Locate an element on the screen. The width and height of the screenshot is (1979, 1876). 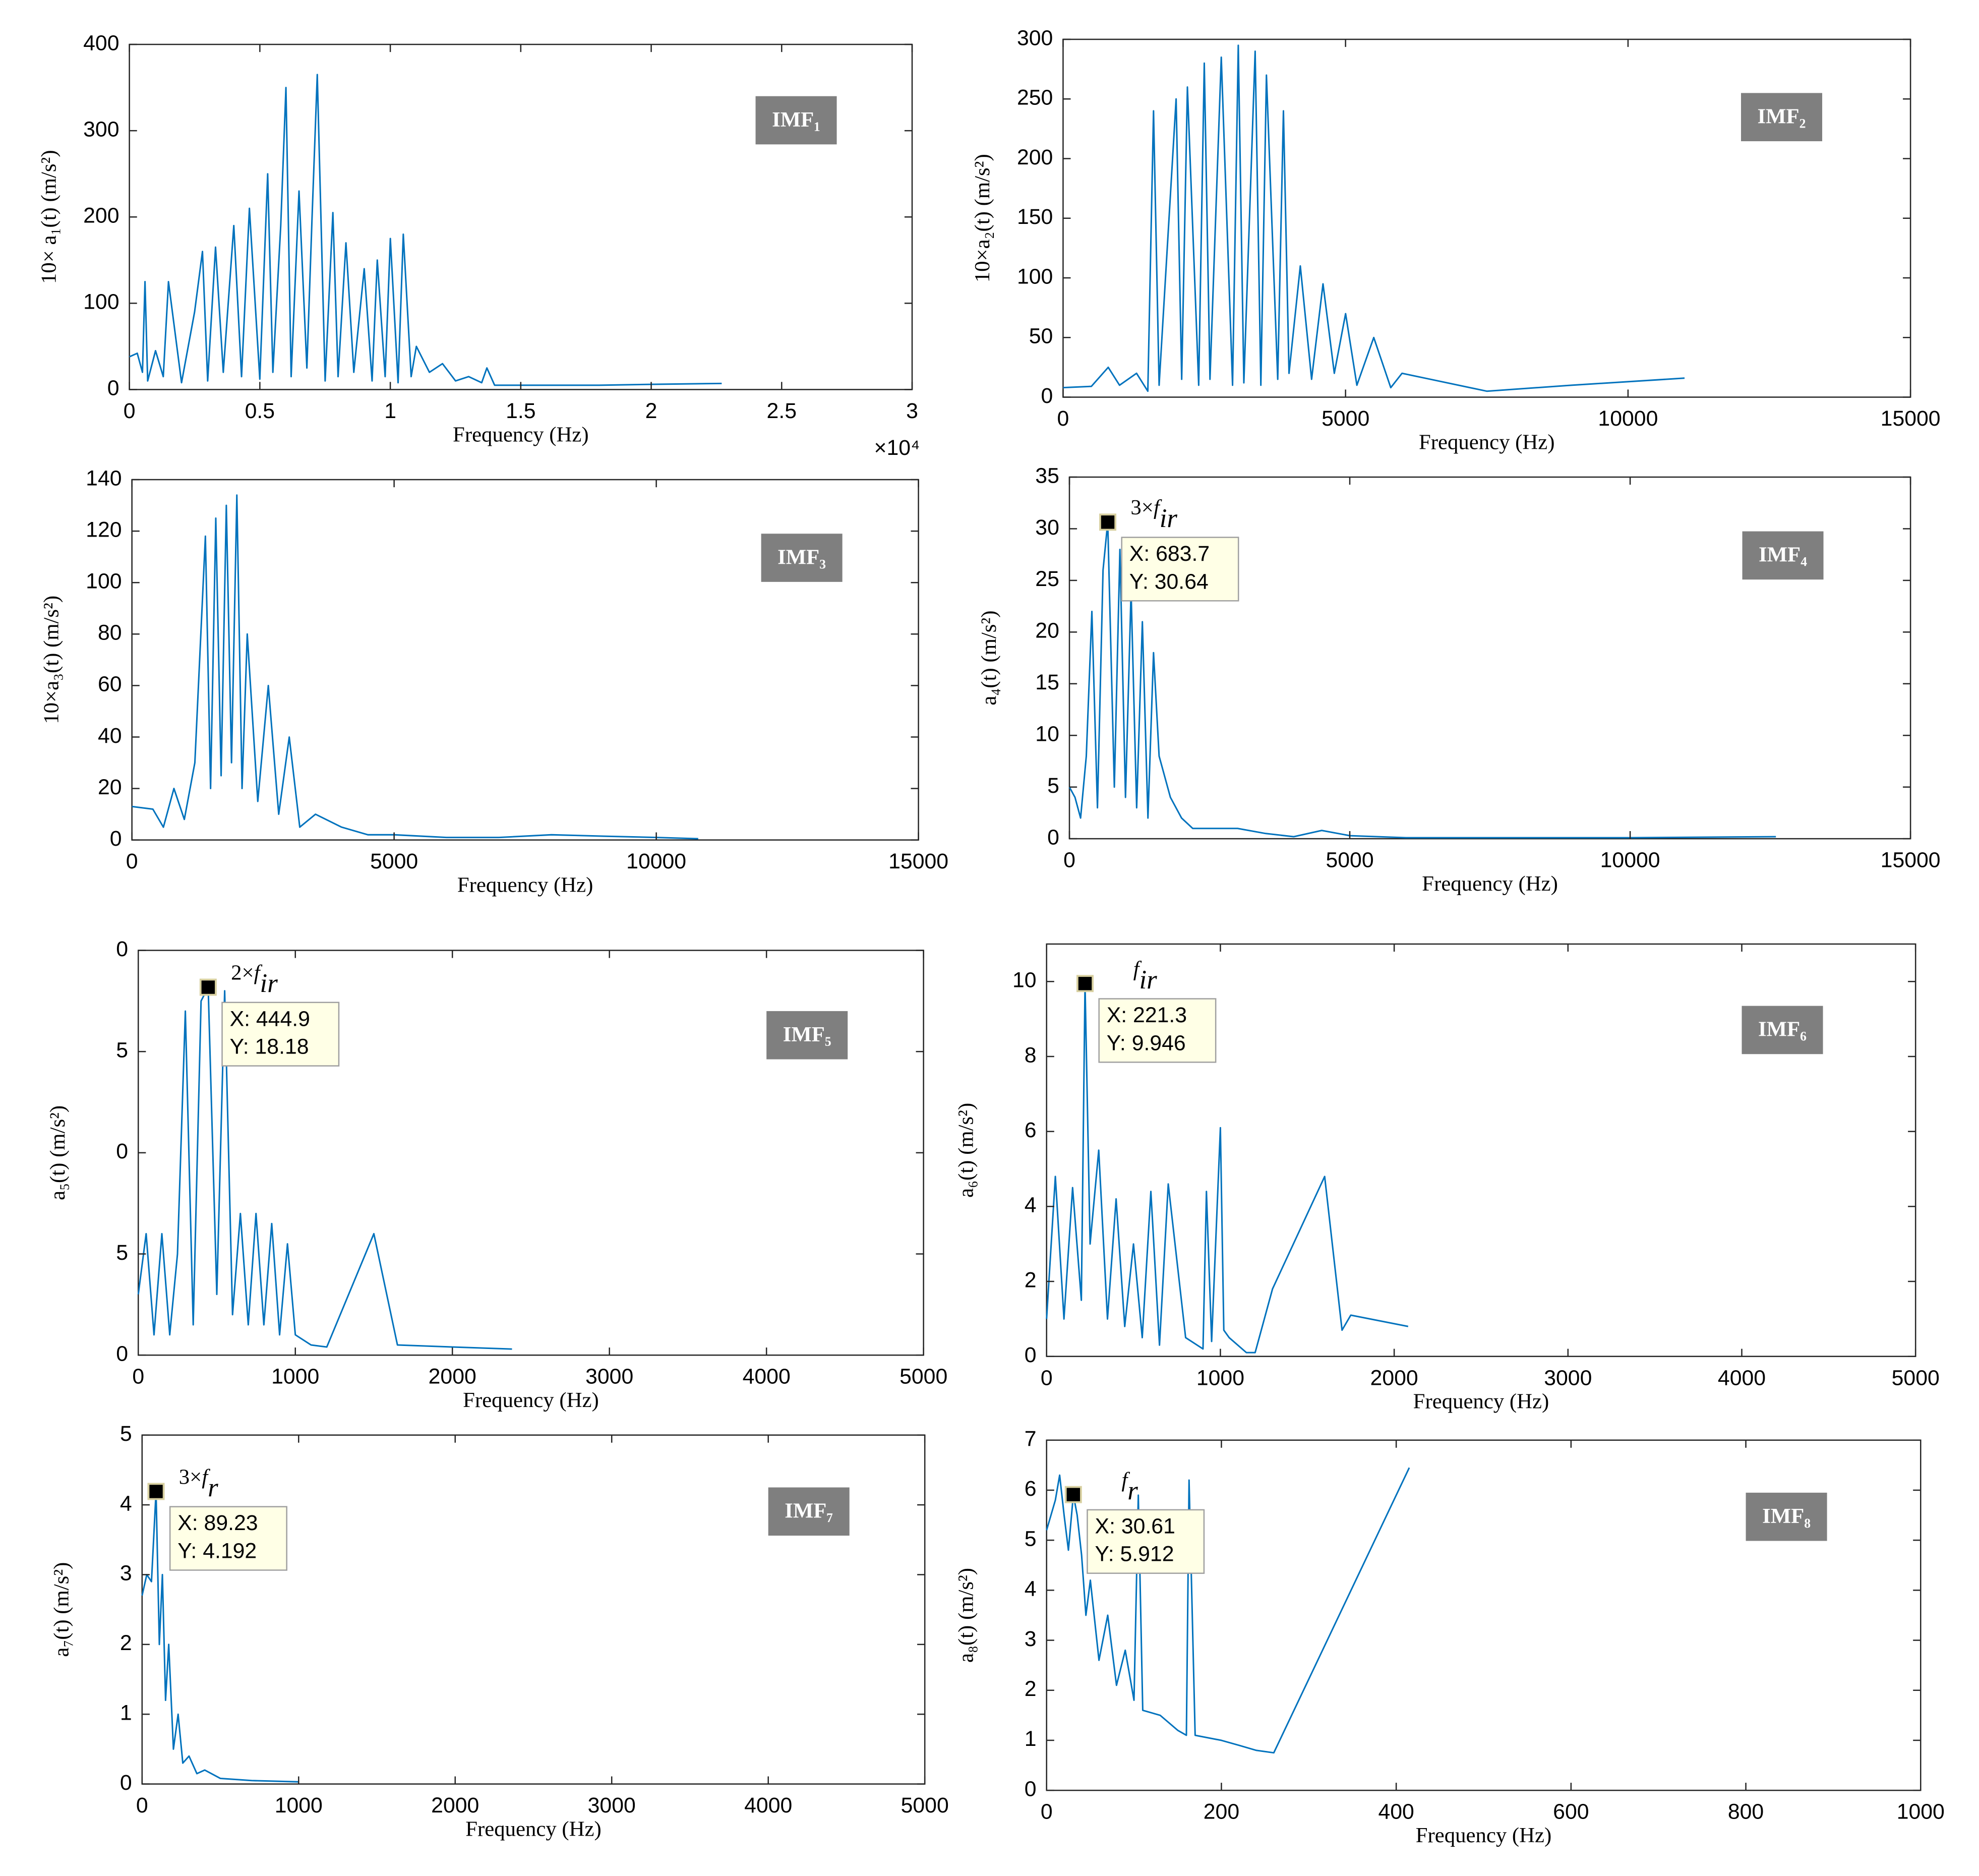
imf-badge-label: IMF₇ is located at coordinates (809, 1511).